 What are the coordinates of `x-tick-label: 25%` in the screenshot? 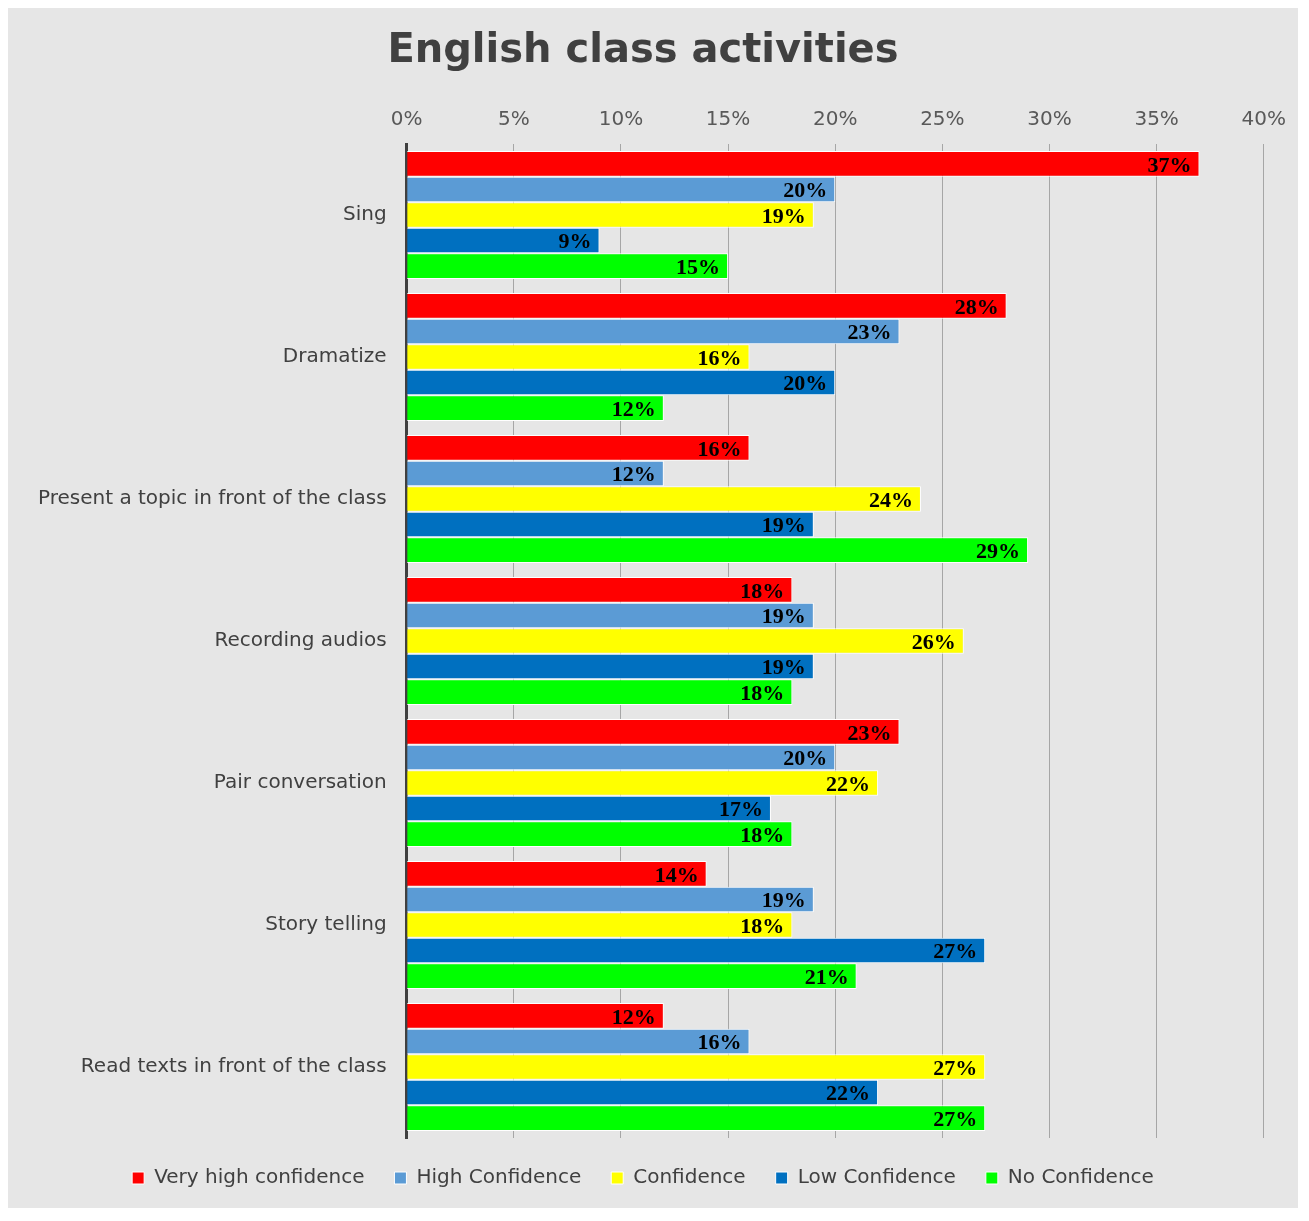 It's located at (942, 118).